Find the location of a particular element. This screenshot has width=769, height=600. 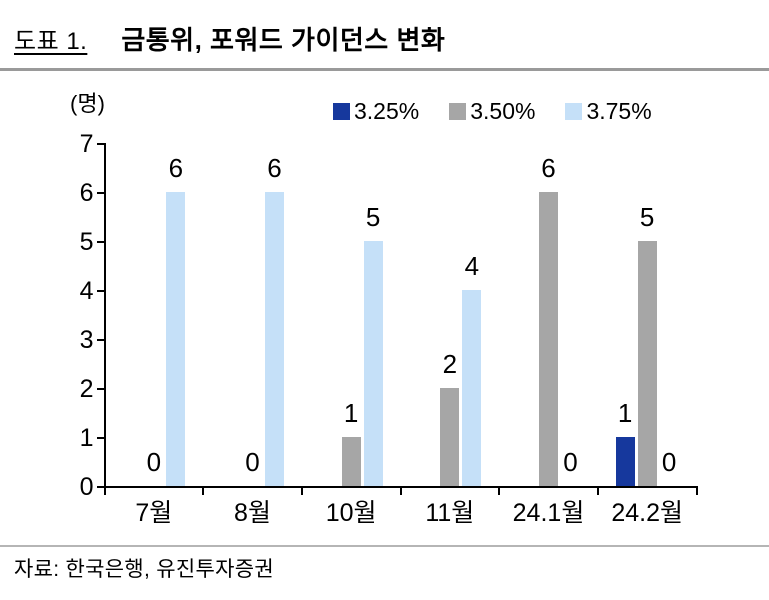

y-axis-tick-label: 2 is located at coordinates (86, 389).